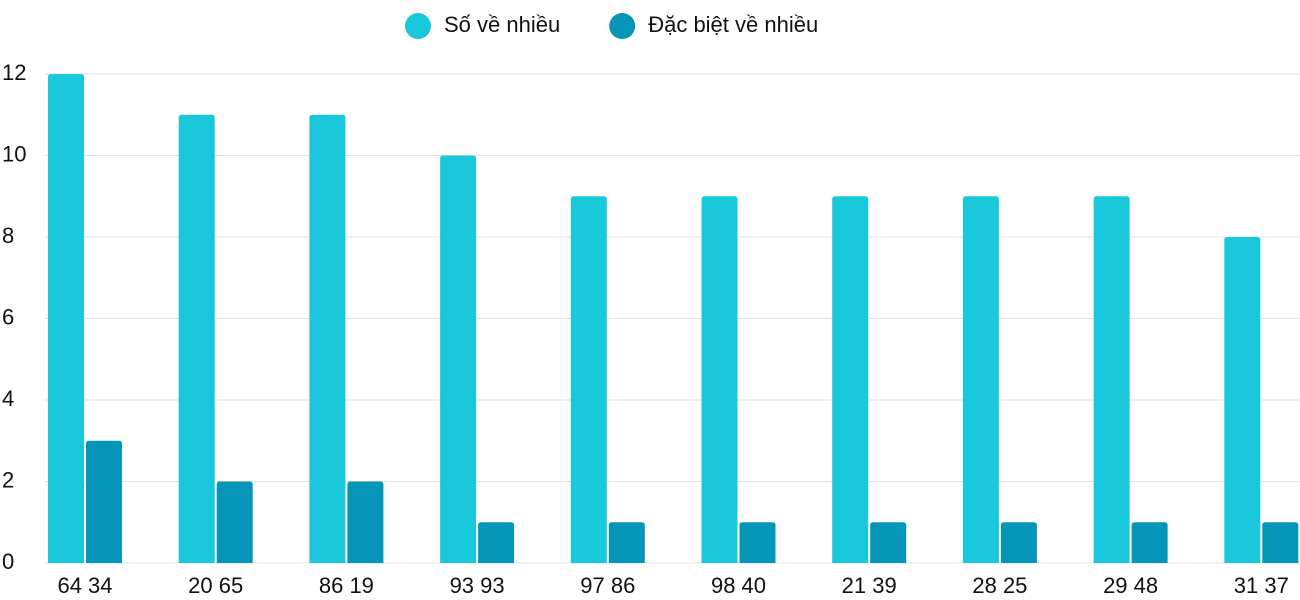  I want to click on y-tick-label: 2, so click(8, 479).